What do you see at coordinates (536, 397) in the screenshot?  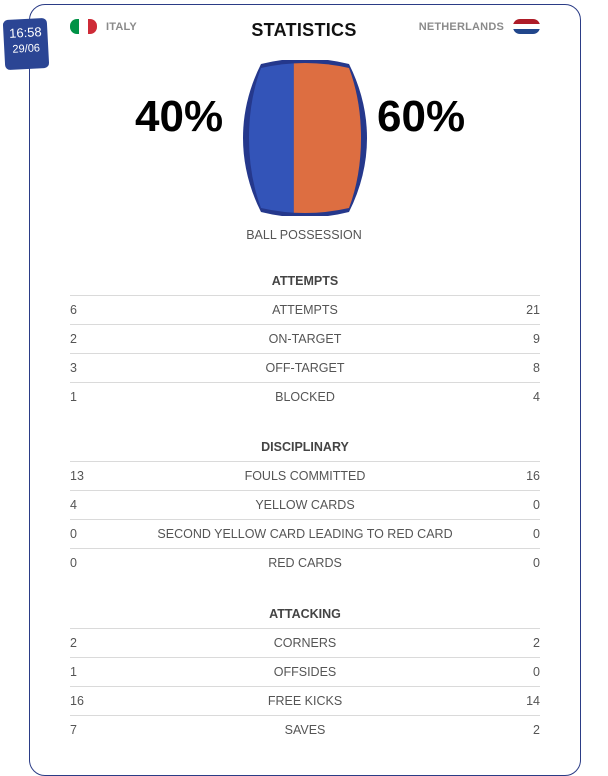 I see `away-value: 4` at bounding box center [536, 397].